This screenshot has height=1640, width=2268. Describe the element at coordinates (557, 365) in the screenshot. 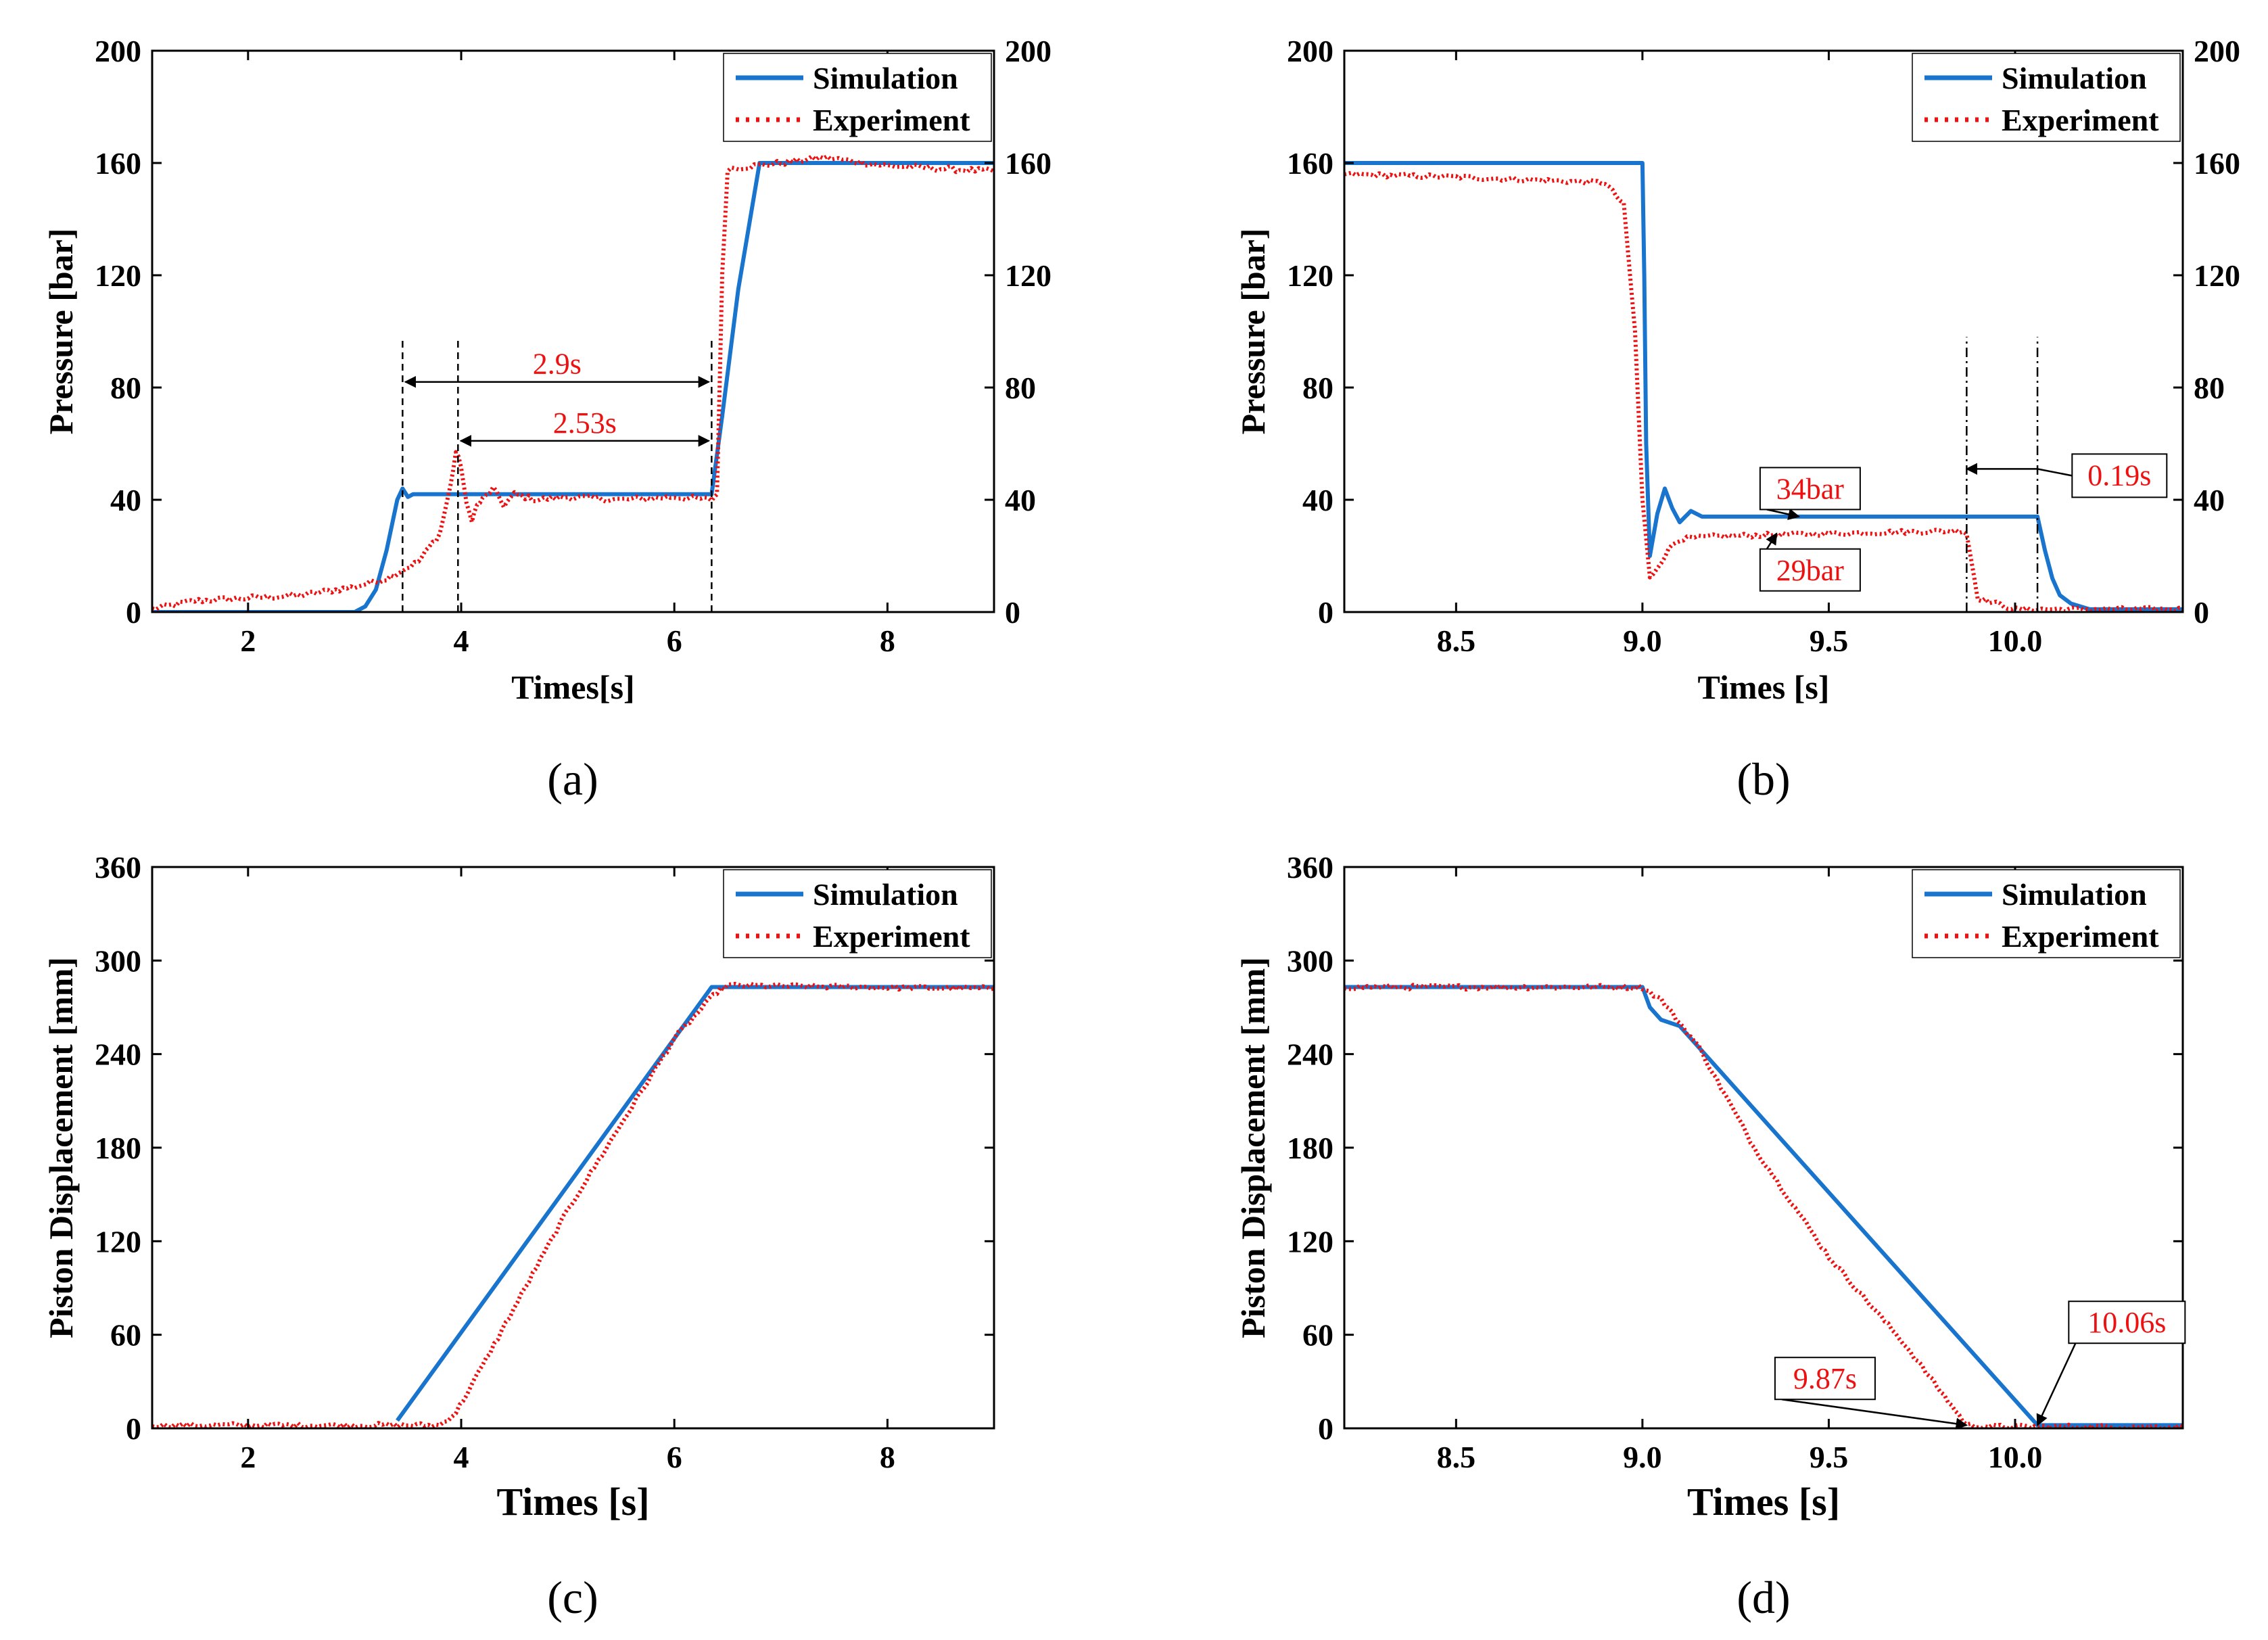

I see `interval-label: 2.9s` at that location.